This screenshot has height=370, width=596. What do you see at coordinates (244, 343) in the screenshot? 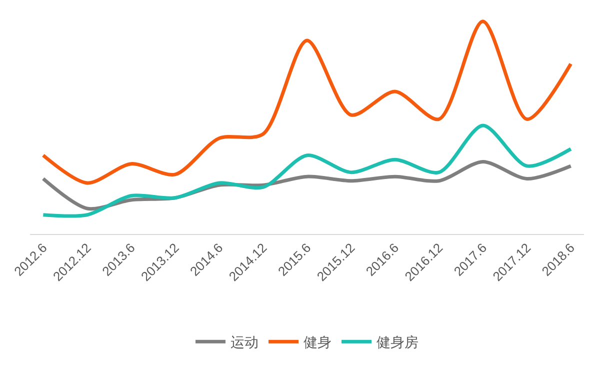
I see `legend-label: 运动` at bounding box center [244, 343].